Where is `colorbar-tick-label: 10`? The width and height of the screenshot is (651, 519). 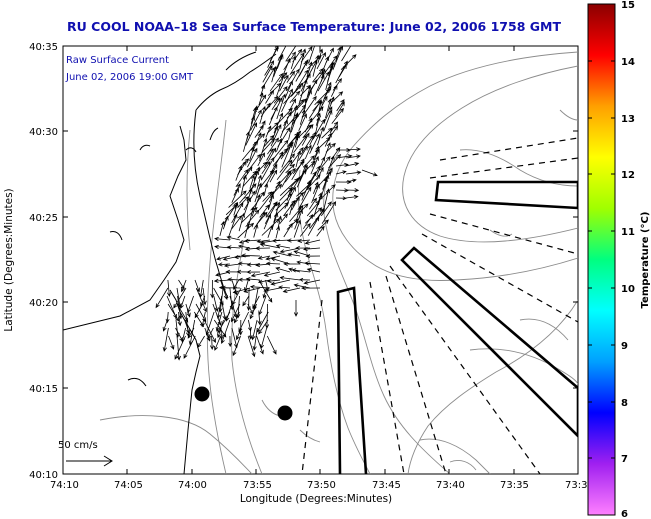
colorbar-tick-label: 10 is located at coordinates (628, 289).